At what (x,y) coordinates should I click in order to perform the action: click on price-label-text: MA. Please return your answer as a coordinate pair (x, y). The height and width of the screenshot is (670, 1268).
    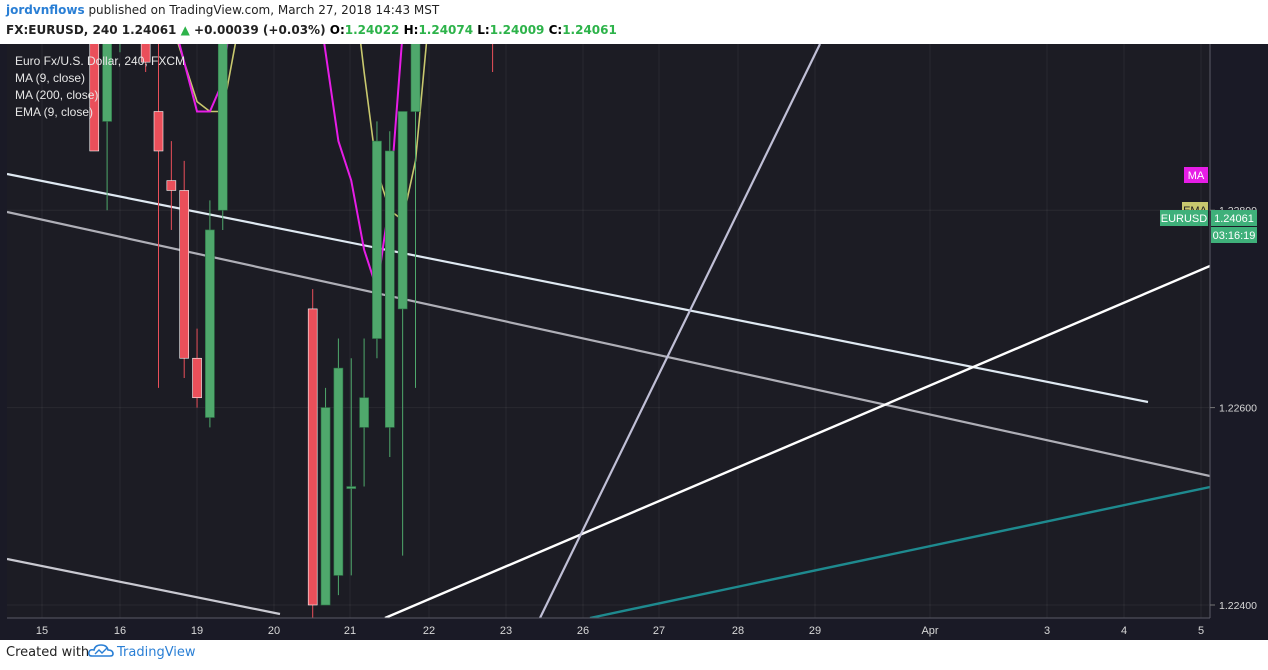
    Looking at the image, I should click on (1196, 176).